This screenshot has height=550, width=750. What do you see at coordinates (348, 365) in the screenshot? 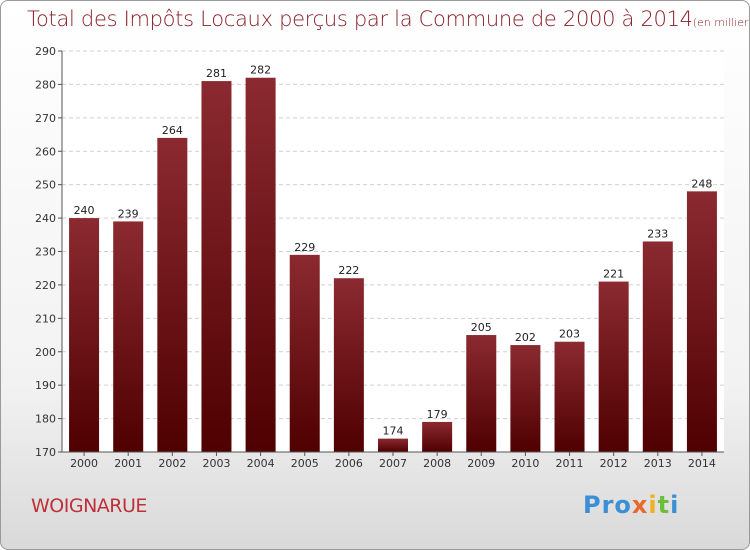
I see `bar-2006` at bounding box center [348, 365].